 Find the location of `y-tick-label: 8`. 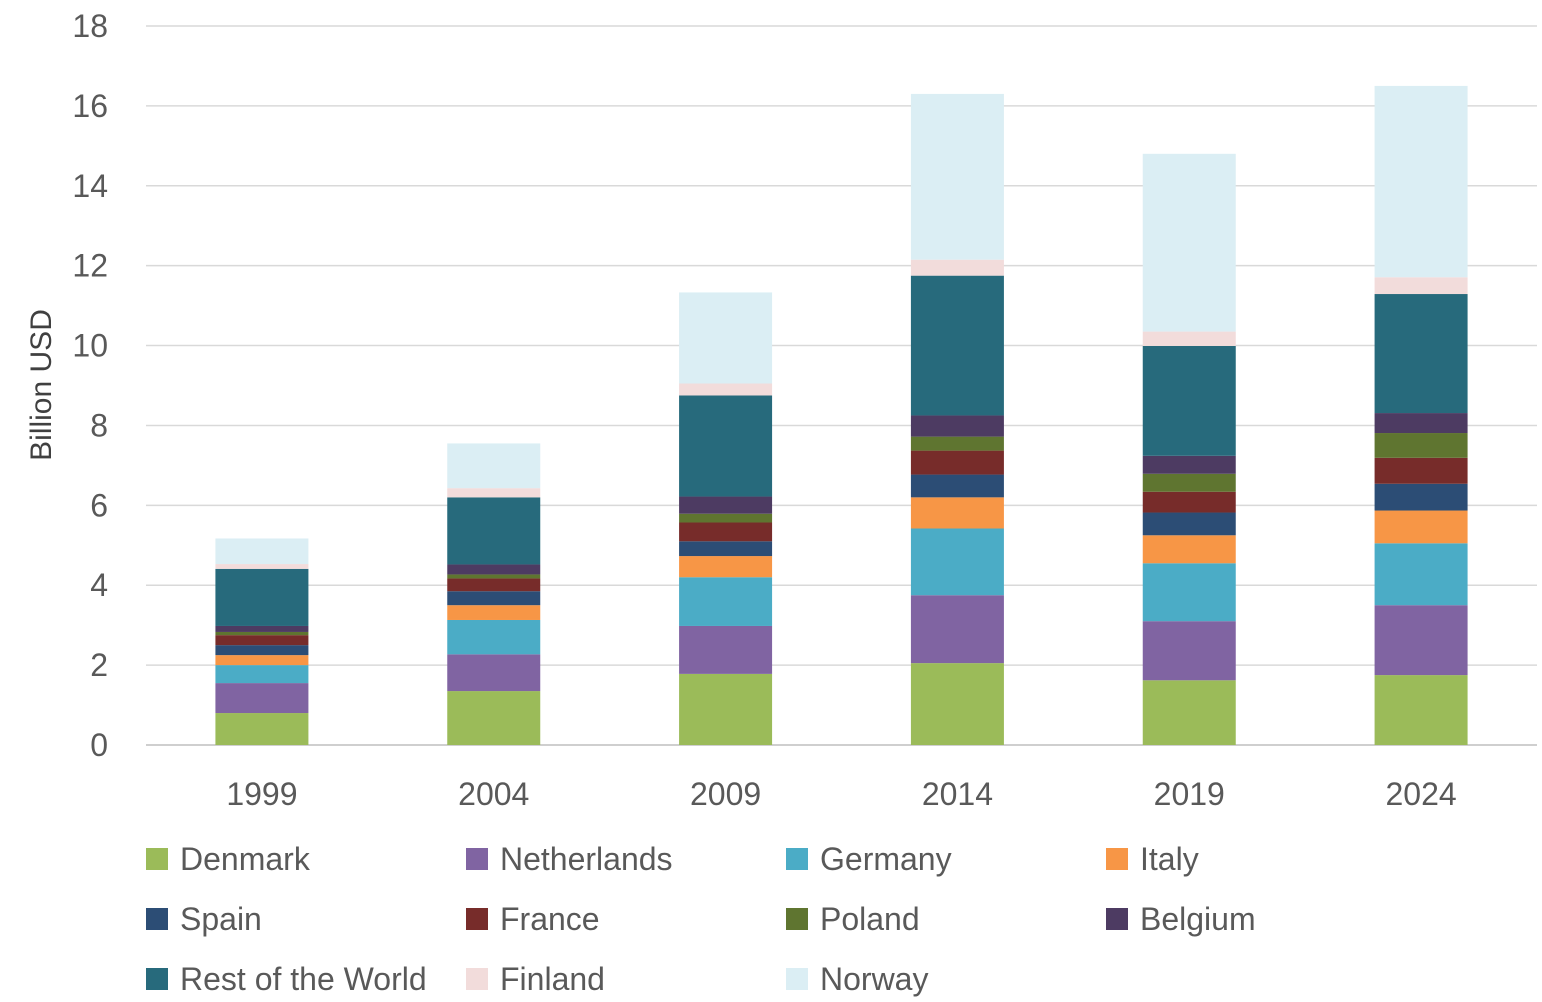

y-tick-label: 8 is located at coordinates (99, 425).